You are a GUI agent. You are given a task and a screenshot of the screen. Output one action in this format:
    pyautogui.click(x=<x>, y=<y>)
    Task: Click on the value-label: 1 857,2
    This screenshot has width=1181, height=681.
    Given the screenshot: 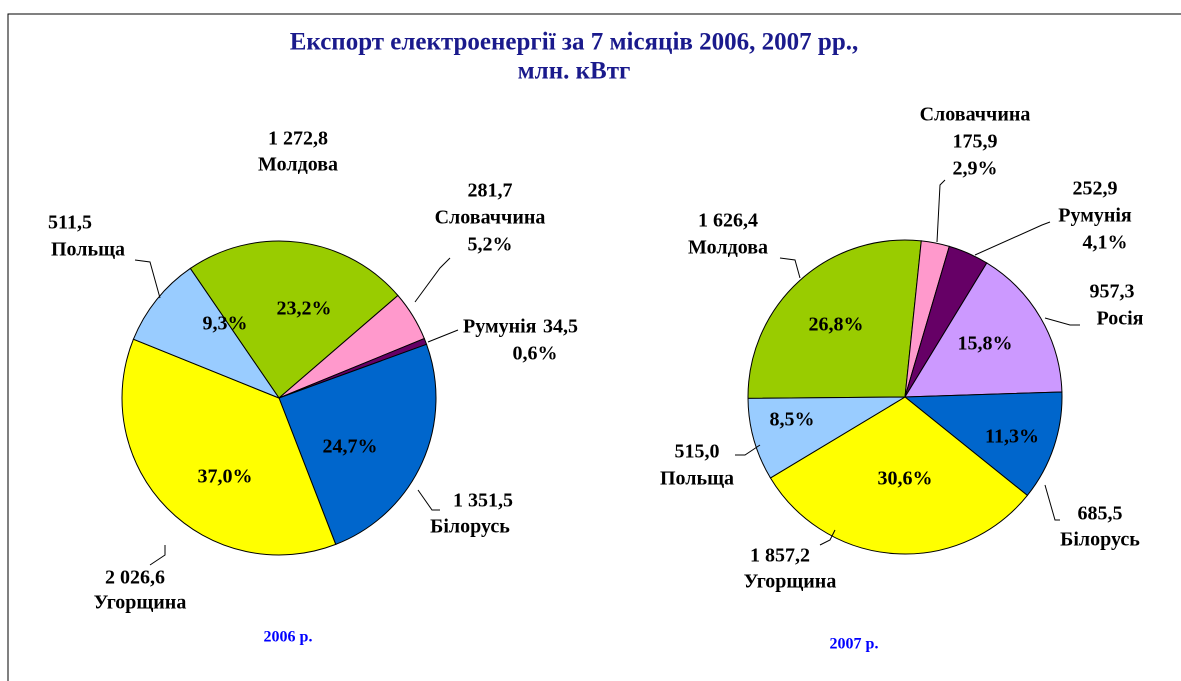 What is the action you would take?
    pyautogui.click(x=780, y=556)
    